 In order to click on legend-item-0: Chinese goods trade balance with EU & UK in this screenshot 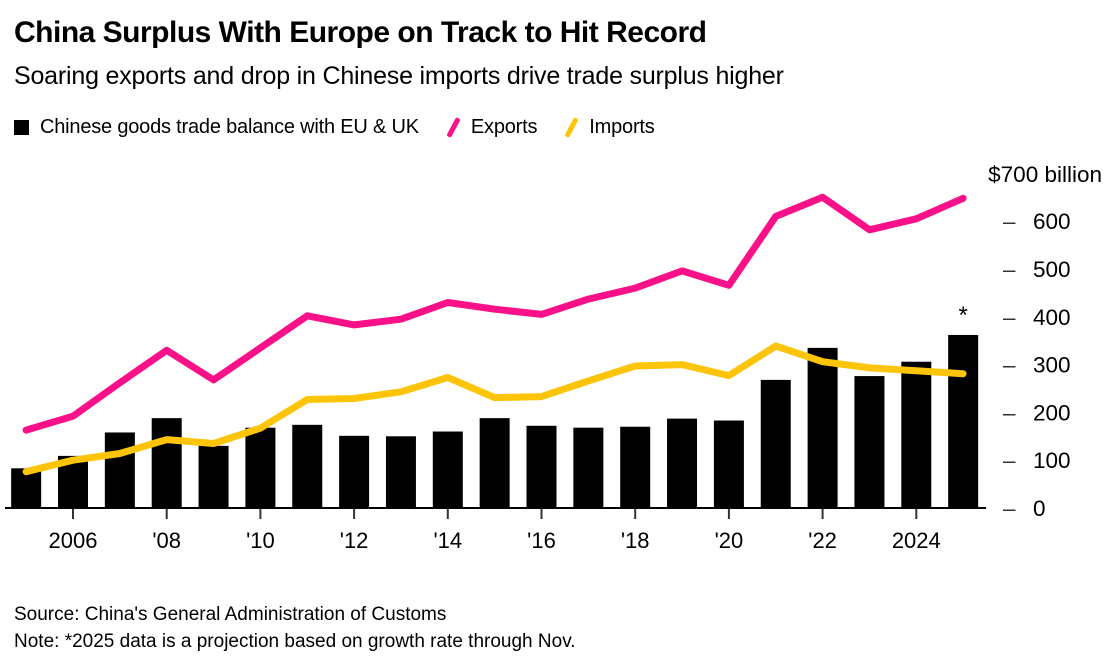, I will do `click(216, 127)`.